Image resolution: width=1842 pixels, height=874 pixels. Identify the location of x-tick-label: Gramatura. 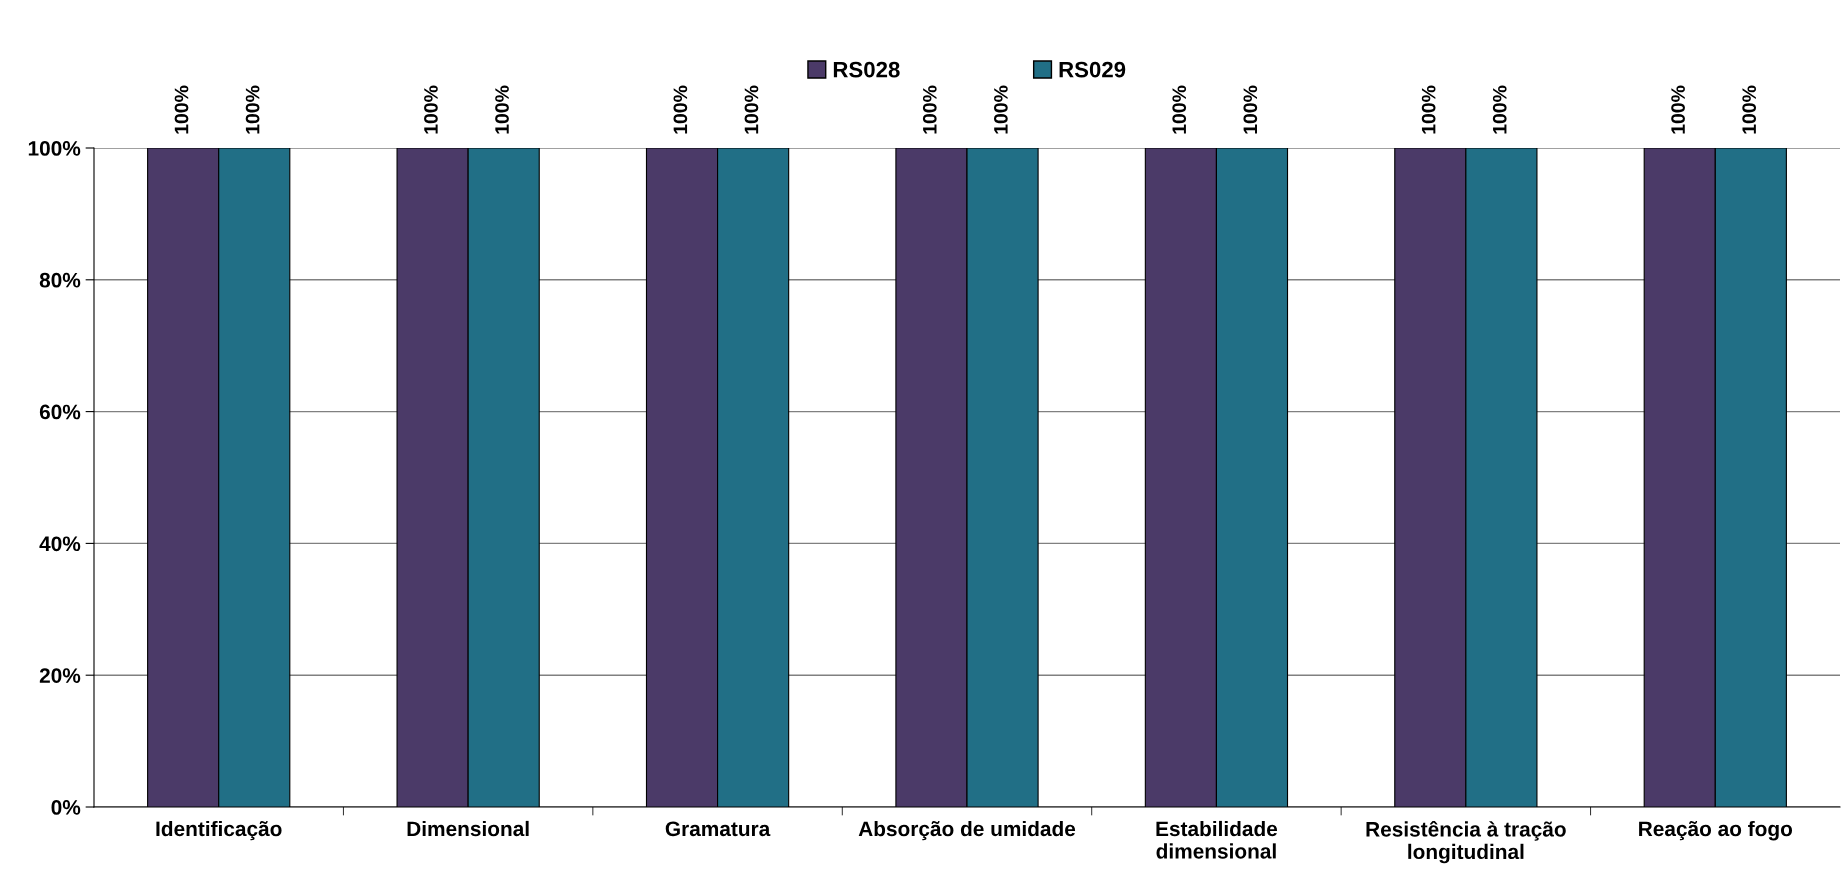
(718, 829).